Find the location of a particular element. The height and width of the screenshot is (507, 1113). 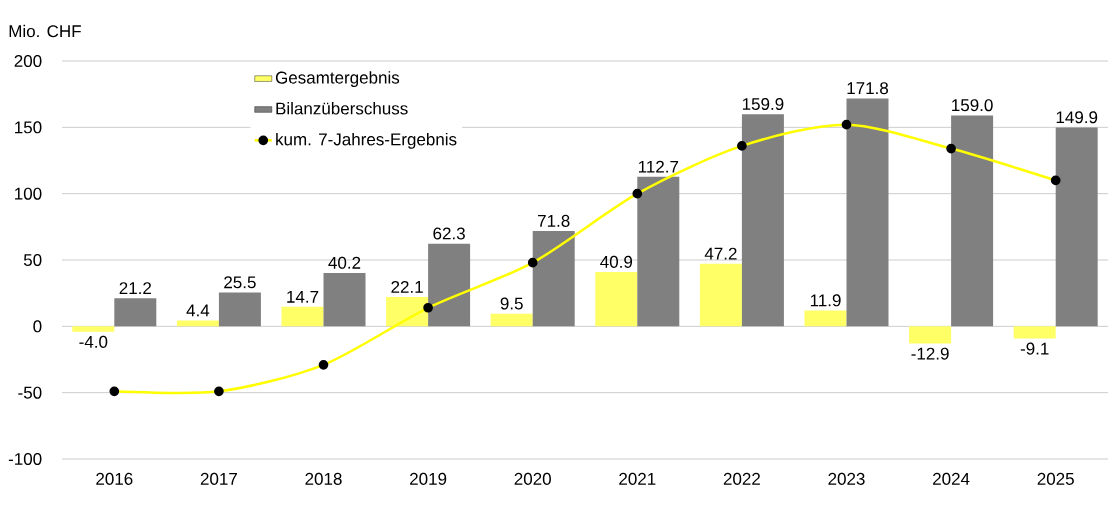

x-tick-label: 2019 is located at coordinates (428, 478).